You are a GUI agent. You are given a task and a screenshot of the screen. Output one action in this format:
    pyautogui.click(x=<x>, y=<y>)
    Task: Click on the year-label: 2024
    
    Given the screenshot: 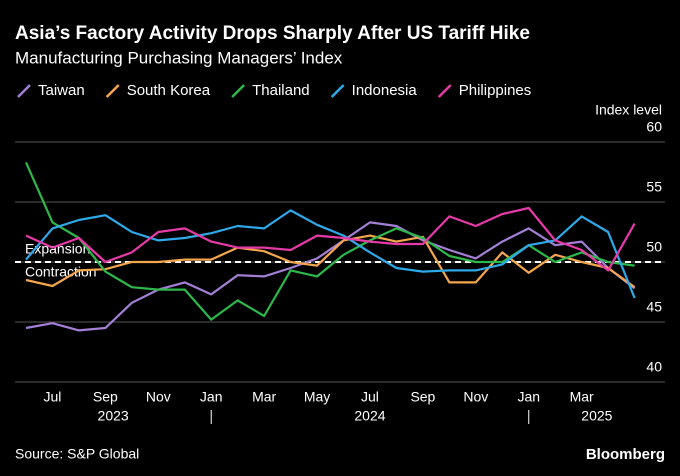 What is the action you would take?
    pyautogui.click(x=369, y=416)
    